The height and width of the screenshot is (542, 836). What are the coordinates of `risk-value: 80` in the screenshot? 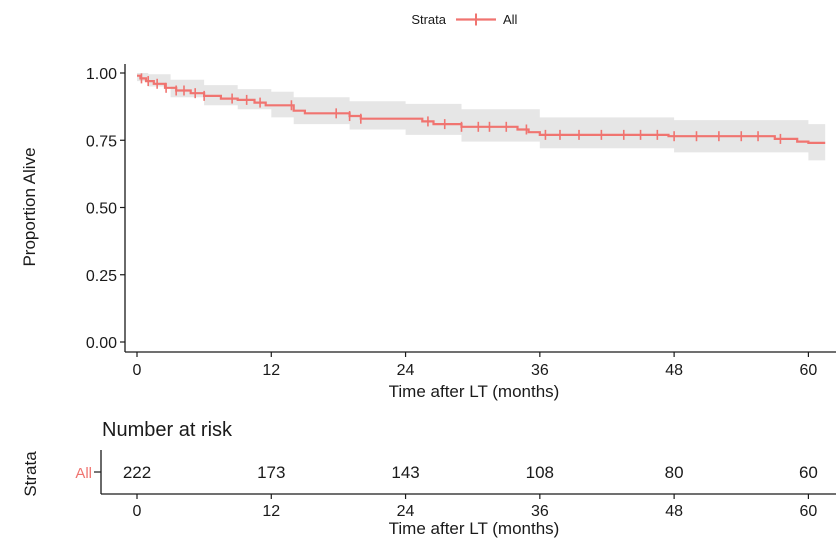 It's located at (674, 472).